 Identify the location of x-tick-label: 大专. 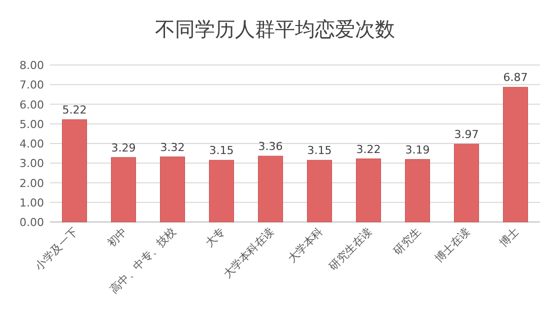
(215, 237).